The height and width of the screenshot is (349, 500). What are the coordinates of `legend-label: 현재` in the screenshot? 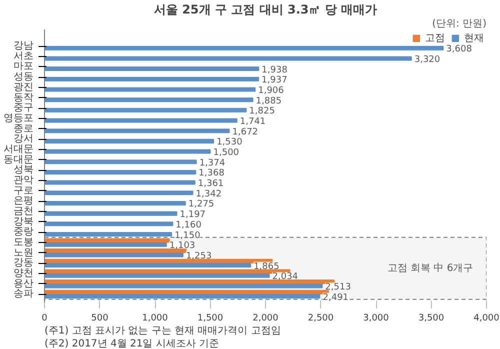 It's located at (474, 38).